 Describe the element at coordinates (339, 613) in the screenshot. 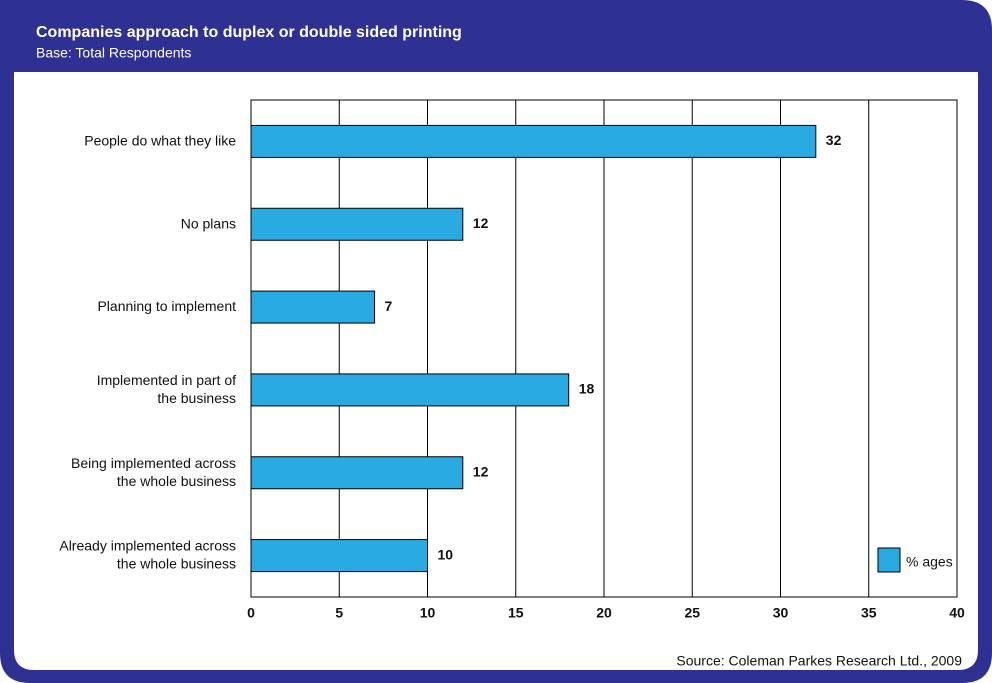

I see `x-tick-label: 5` at that location.